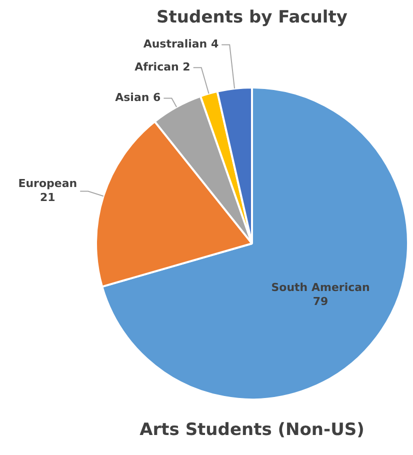 This screenshot has height=455, width=413. What do you see at coordinates (252, 430) in the screenshot?
I see `text: Arts Students (Non-US)` at bounding box center [252, 430].